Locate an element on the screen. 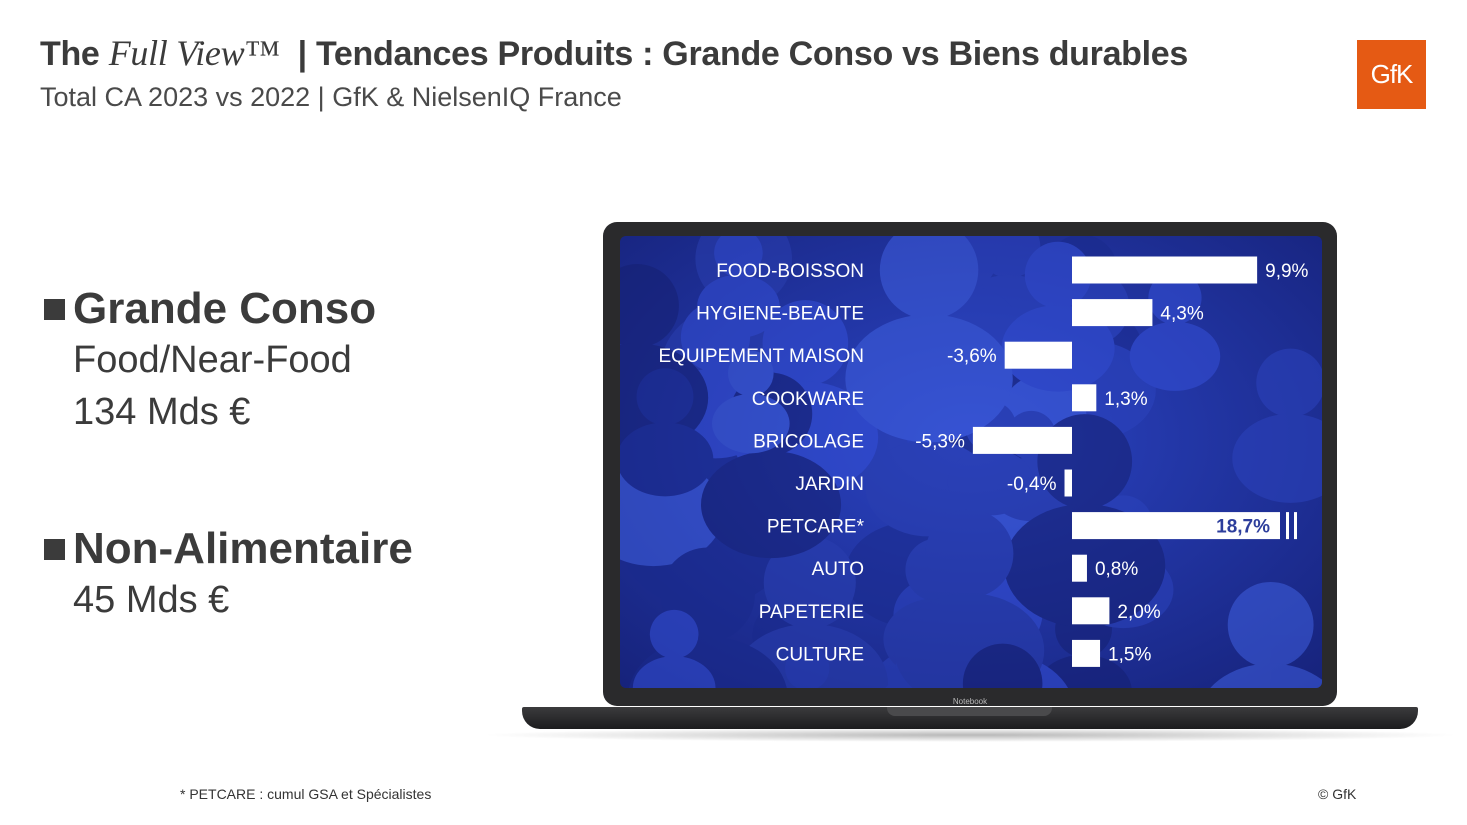 The height and width of the screenshot is (825, 1467). category-label: JARDIN is located at coordinates (829, 484).